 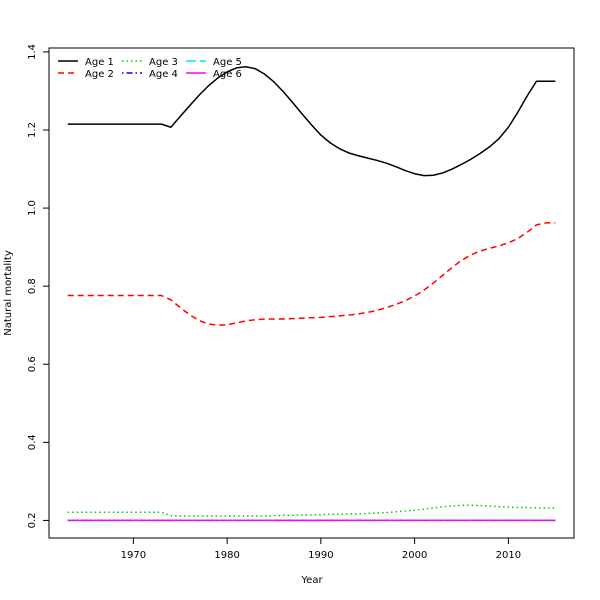 What do you see at coordinates (99, 62) in the screenshot?
I see `legend-label: Age 1` at bounding box center [99, 62].